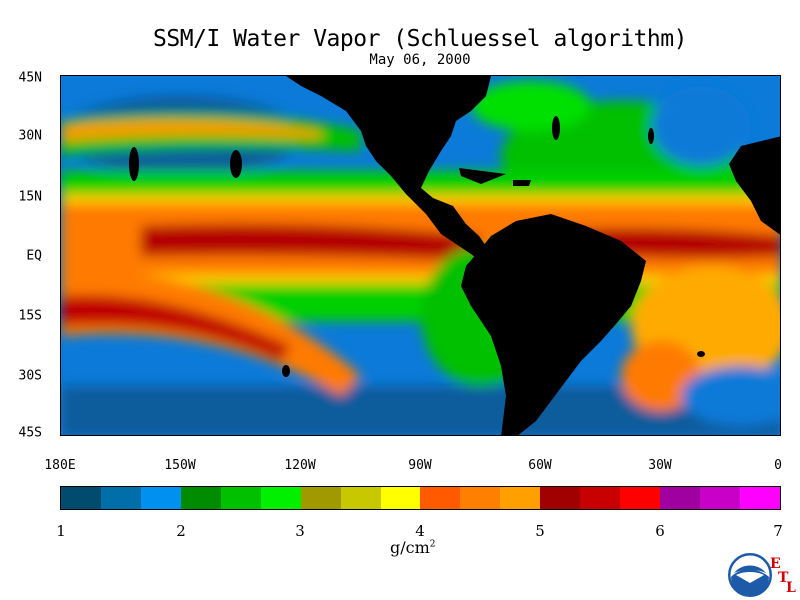 This screenshot has height=600, width=800. I want to click on colorbar-tick-label: 2, so click(181, 531).